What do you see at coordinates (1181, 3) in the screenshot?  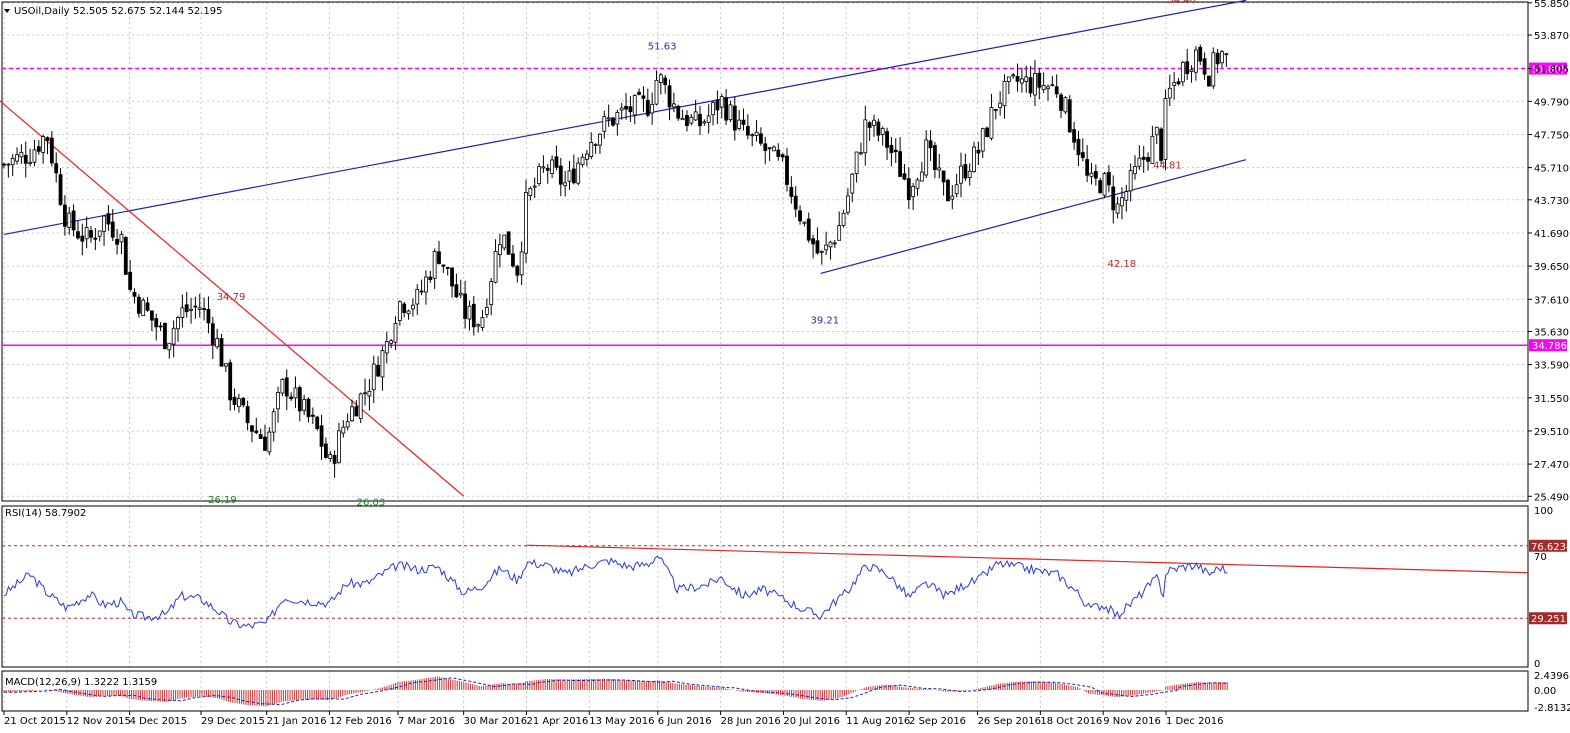 I see `price-annotation: 54.48` at bounding box center [1181, 3].